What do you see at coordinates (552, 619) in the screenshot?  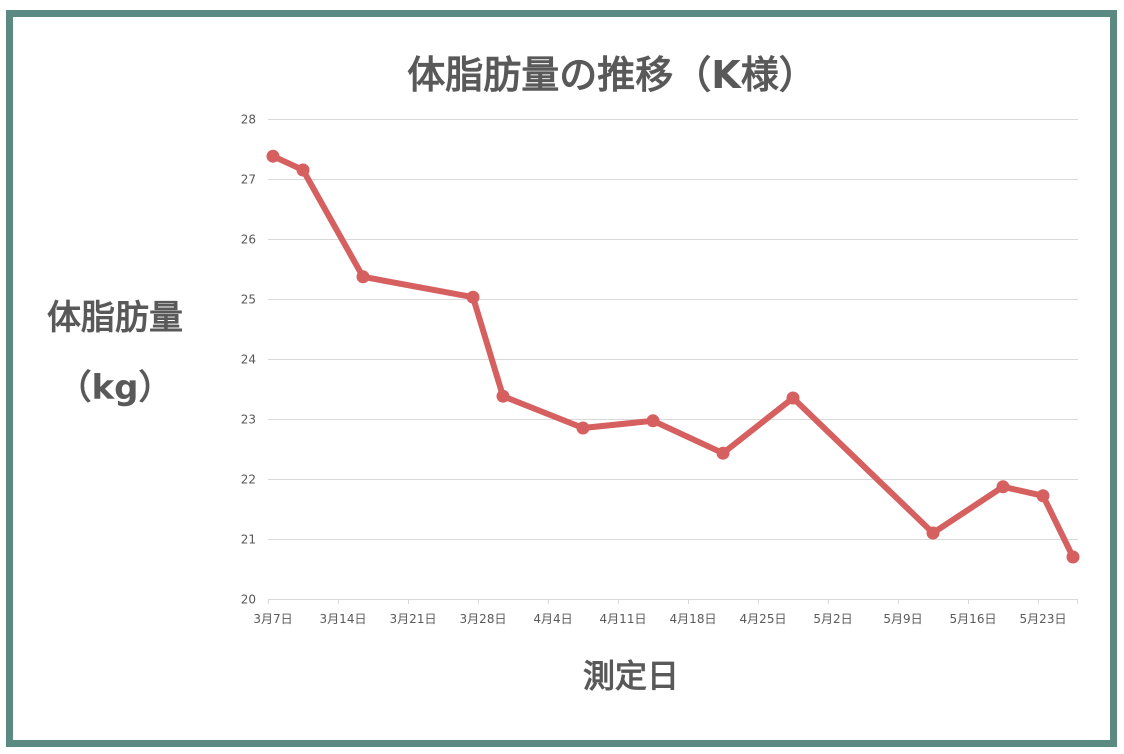 I see `x-tick-label: 4月4日` at bounding box center [552, 619].